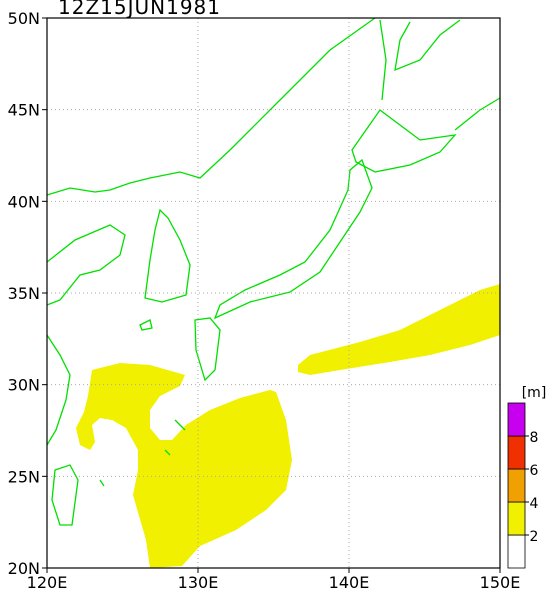  Describe the element at coordinates (534, 504) in the screenshot. I see `colorbar-label: 4` at that location.